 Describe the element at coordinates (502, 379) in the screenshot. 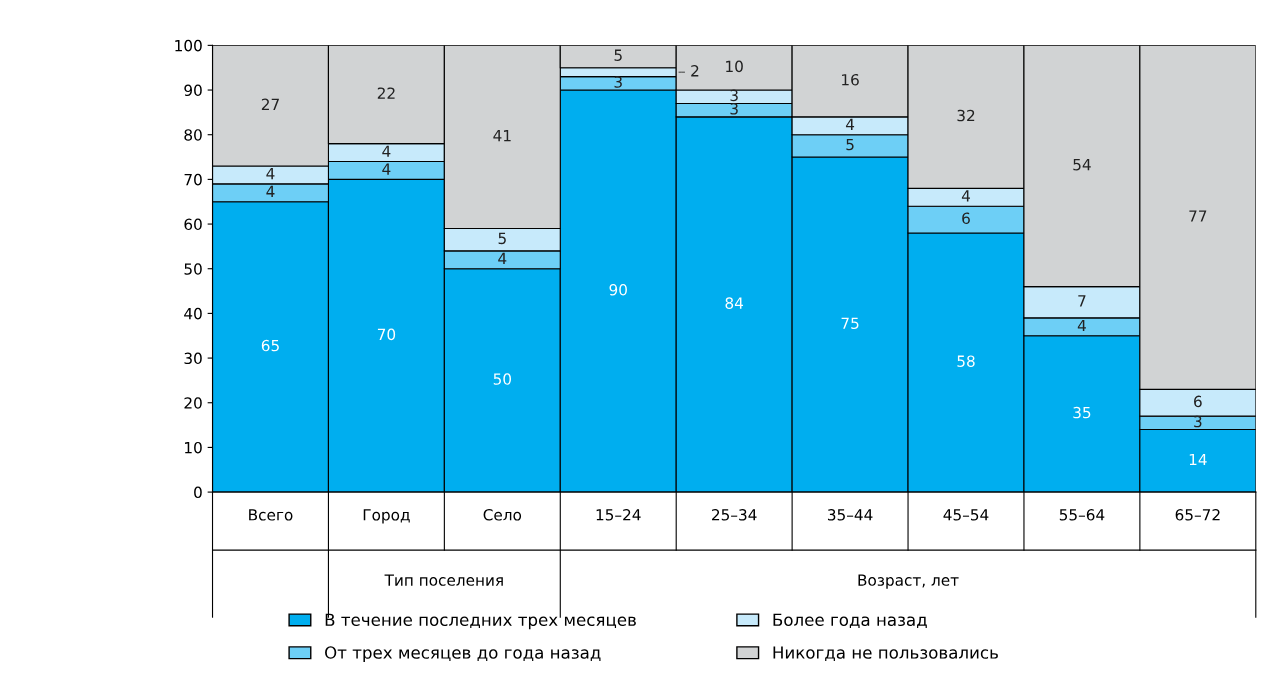

I see `data-label: 50` at that location.